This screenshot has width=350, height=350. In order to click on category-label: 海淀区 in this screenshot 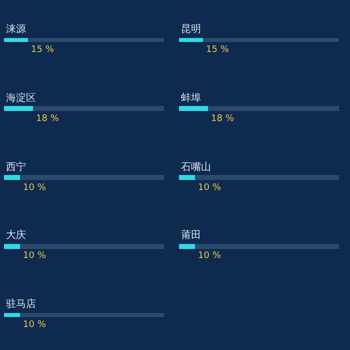, I will do `click(21, 98)`.